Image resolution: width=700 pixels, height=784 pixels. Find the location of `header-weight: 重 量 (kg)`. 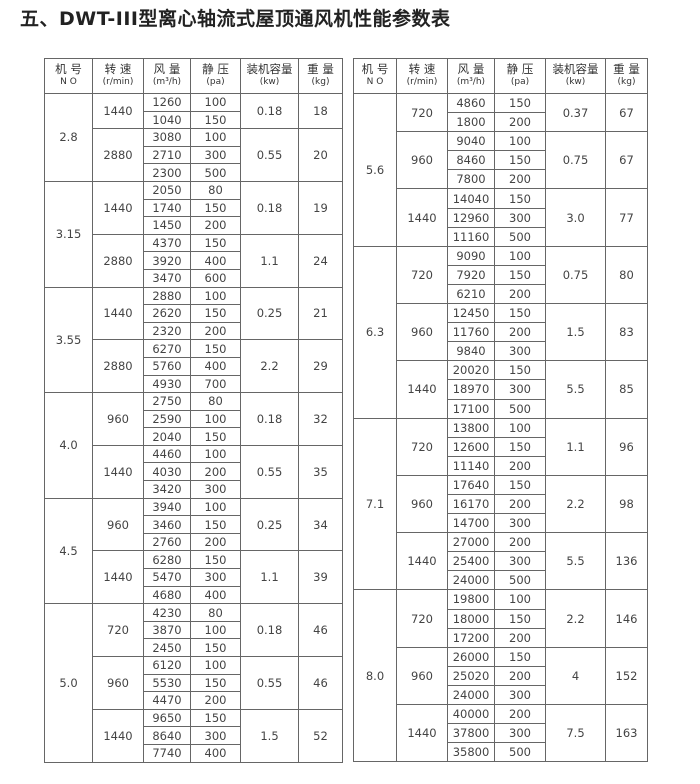

header-weight: 重 量 (kg) is located at coordinates (320, 76).